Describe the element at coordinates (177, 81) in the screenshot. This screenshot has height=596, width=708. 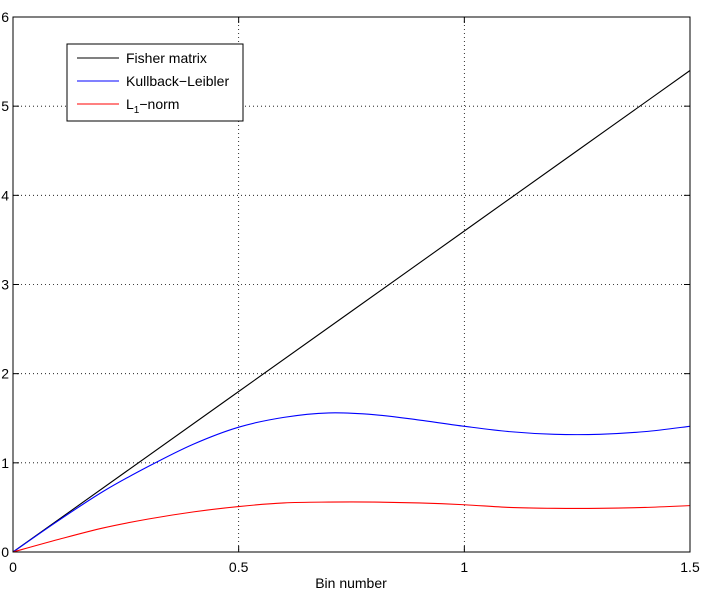
I see `legend-label-kl: Kullback−Leibler` at that location.